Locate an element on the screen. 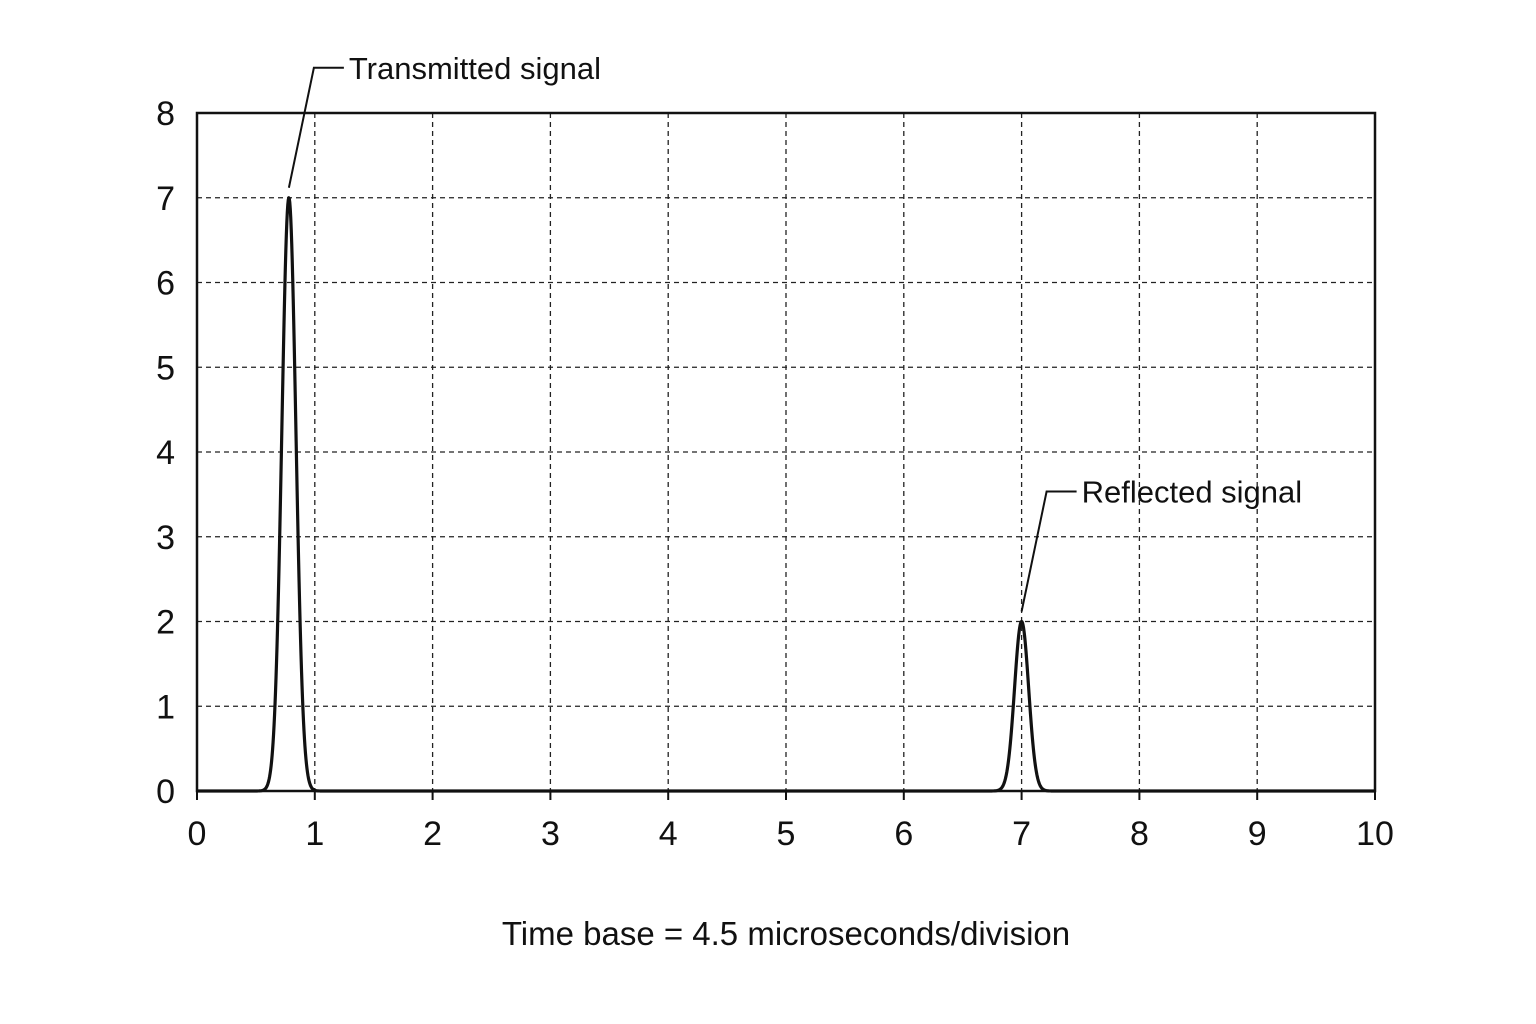 The height and width of the screenshot is (1024, 1536). x-tick-label: 5 is located at coordinates (786, 834).